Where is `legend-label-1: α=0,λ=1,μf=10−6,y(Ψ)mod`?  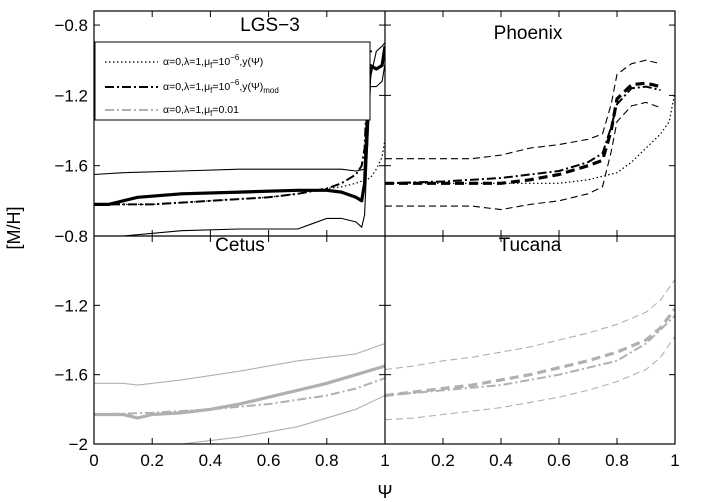
legend-label-1: α=0,λ=1,μf=10−6,y(Ψ)mod is located at coordinates (221, 86).